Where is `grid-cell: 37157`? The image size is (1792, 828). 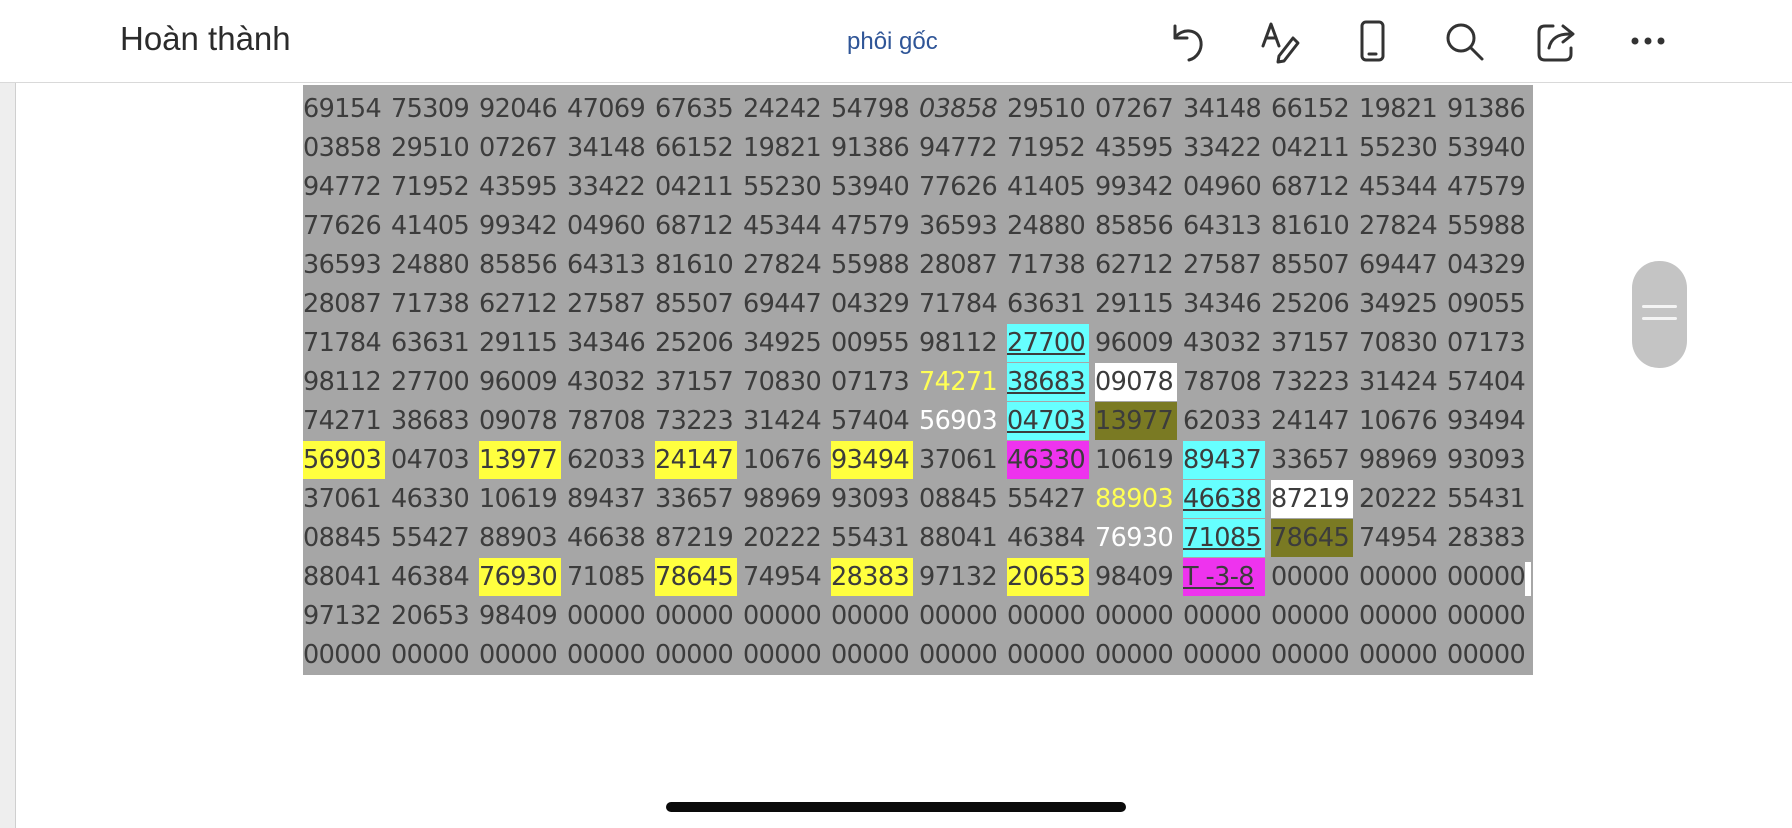 grid-cell: 37157 is located at coordinates (1310, 343).